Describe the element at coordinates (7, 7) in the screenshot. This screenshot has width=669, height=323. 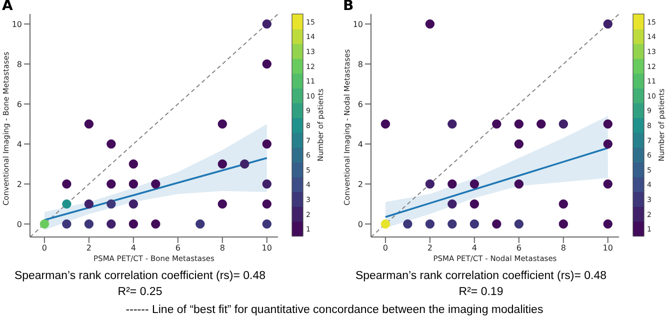
I see `chart-title: A` at that location.